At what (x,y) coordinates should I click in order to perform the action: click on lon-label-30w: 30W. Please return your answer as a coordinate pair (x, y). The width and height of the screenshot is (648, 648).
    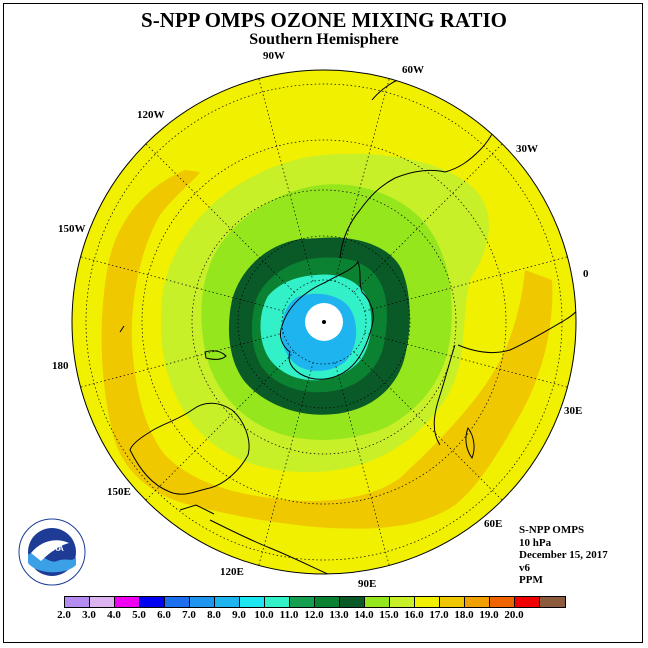
    Looking at the image, I should click on (527, 149).